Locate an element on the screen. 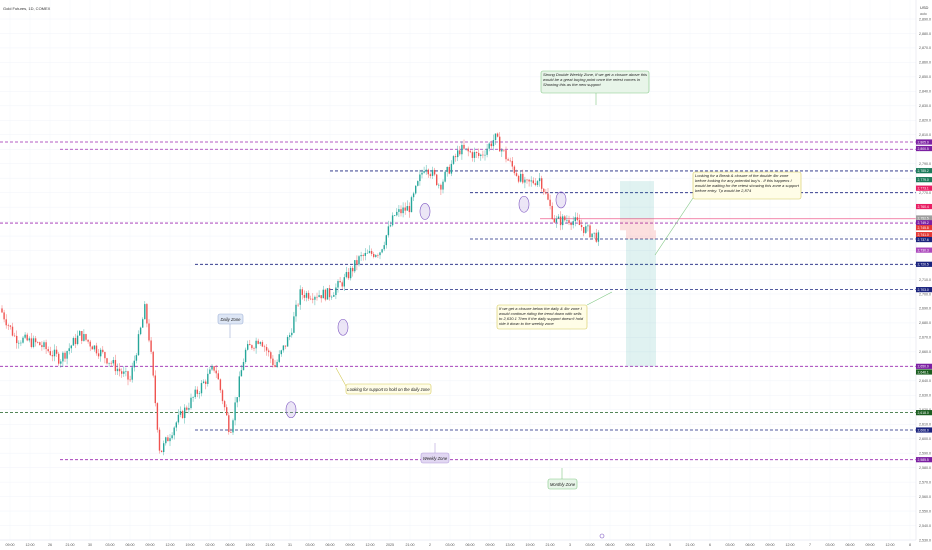  price-badge-text: 2,618.0 is located at coordinates (923, 413).